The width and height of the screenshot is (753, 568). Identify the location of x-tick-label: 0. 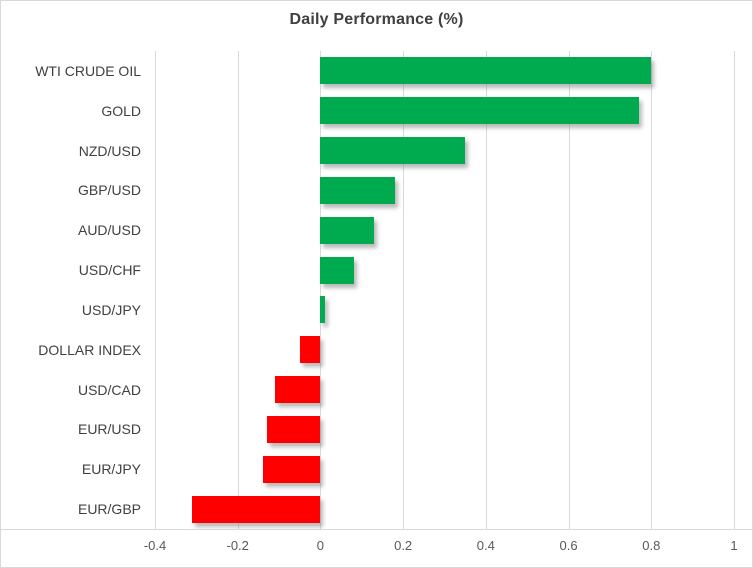
(320, 545).